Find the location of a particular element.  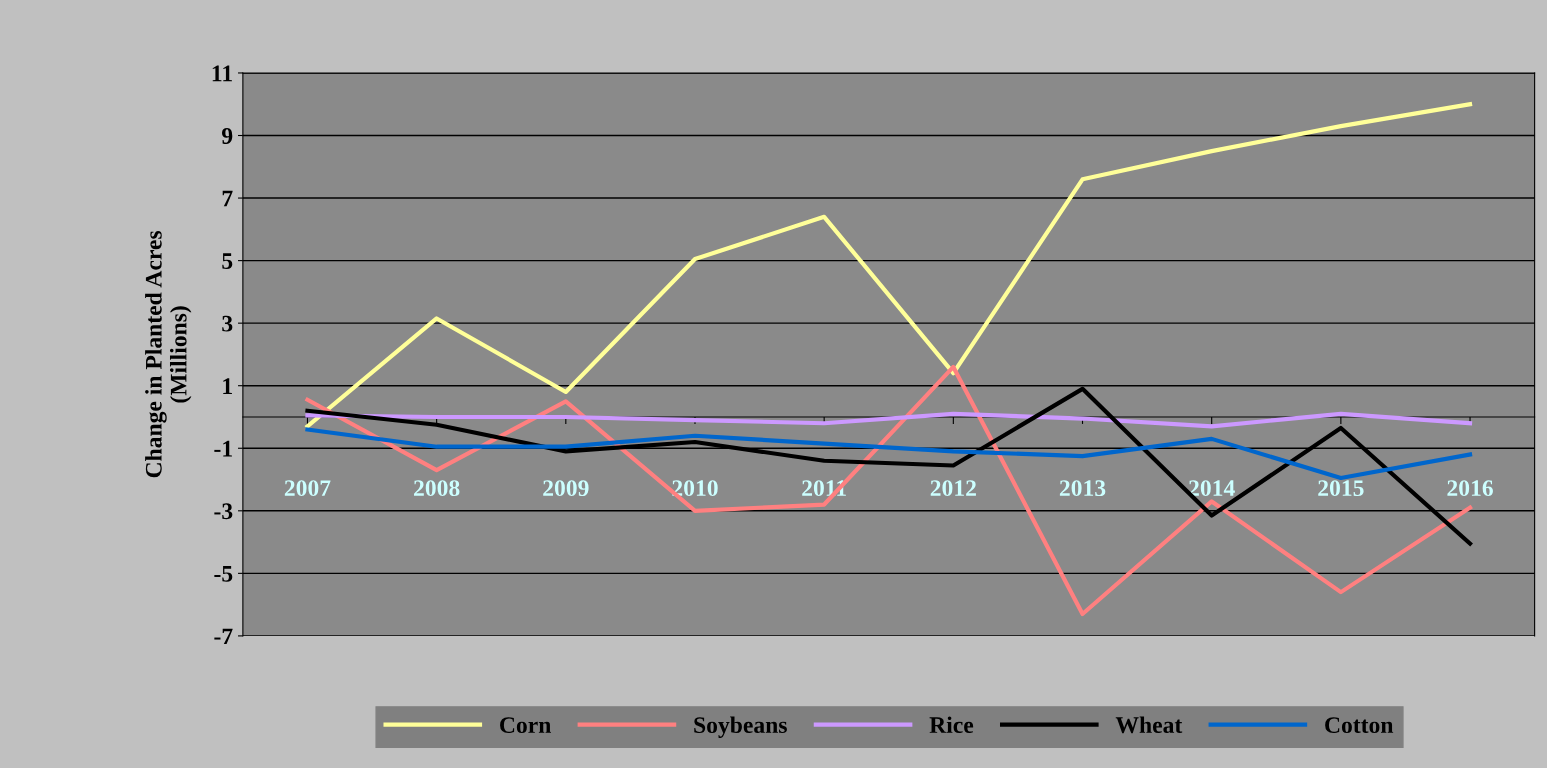

y-tick-label: 7 is located at coordinates (227, 198).